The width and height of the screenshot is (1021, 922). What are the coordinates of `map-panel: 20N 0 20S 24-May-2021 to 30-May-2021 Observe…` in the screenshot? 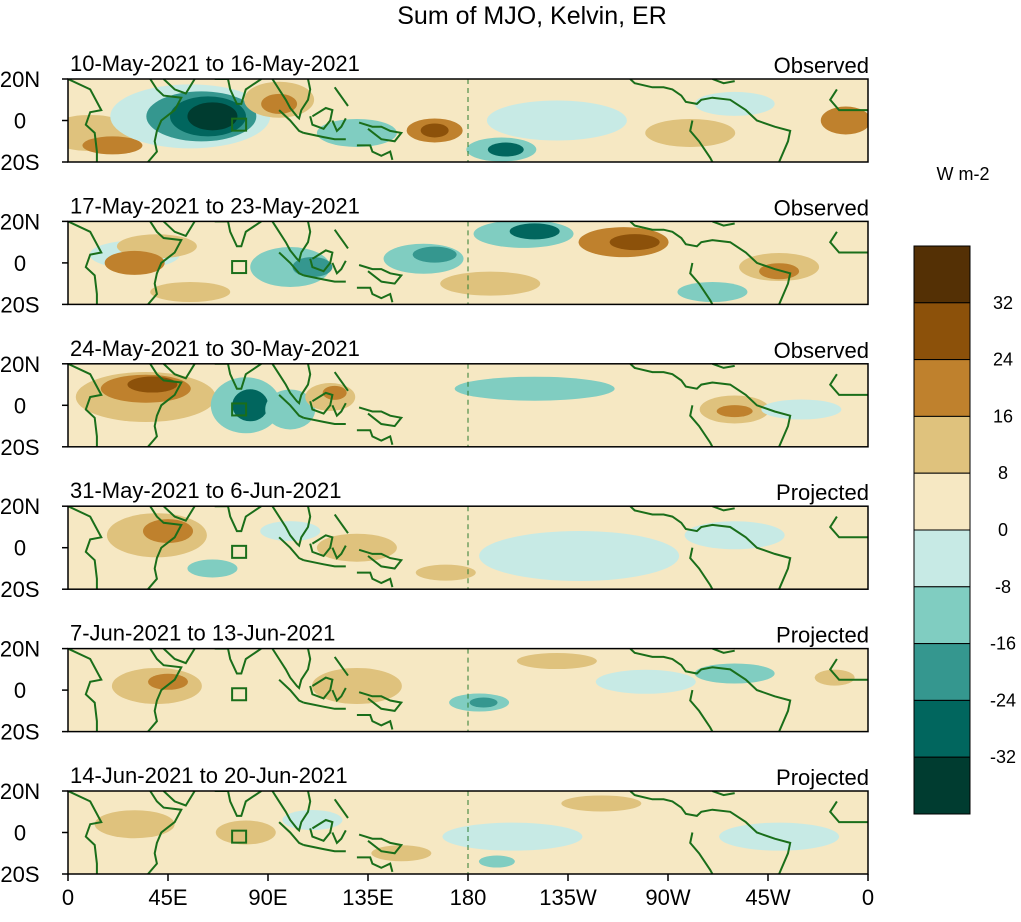 It's located at (434, 398).